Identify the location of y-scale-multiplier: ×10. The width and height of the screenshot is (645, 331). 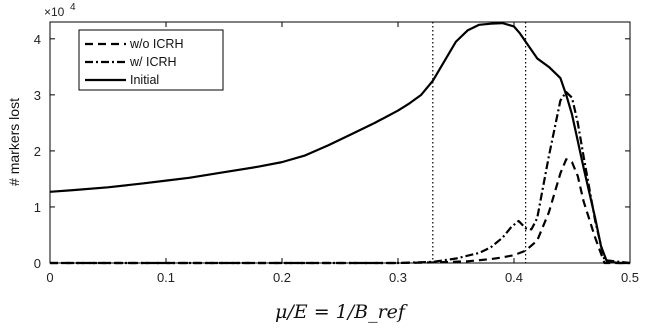
(54, 12).